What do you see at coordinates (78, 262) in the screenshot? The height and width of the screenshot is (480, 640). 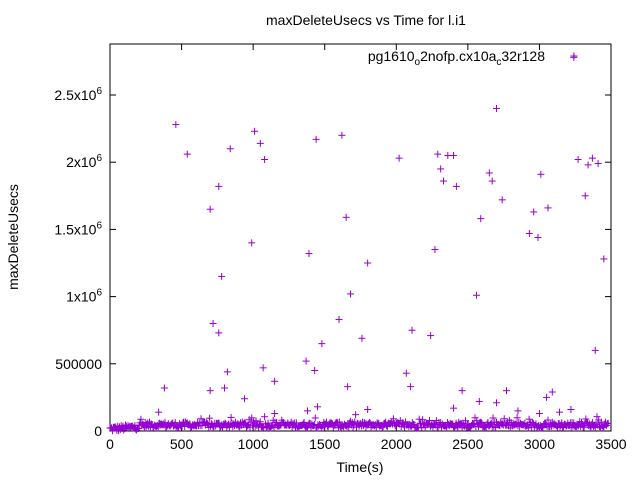 I see `y-tick-labels: 0 500000 1x10⁶ 1.5x106 2x10⁶ 2.5x106` at bounding box center [78, 262].